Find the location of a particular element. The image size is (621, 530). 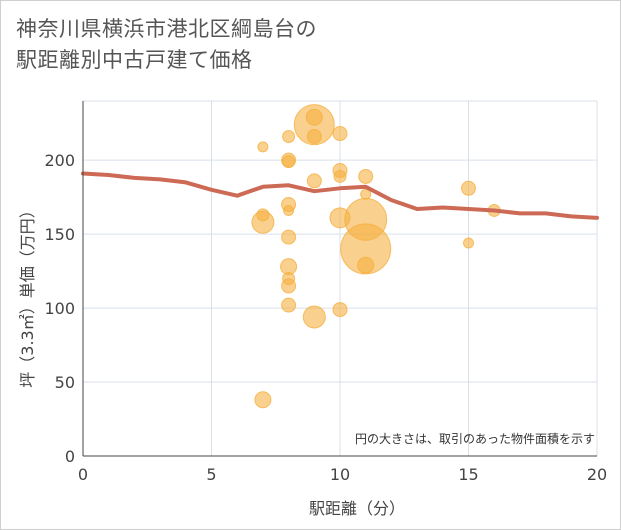

y-tick-label: 50 is located at coordinates (65, 382).